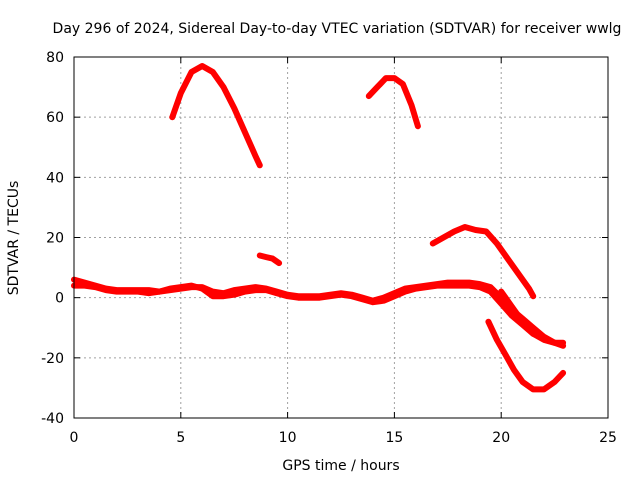 Image resolution: width=640 pixels, height=480 pixels. I want to click on series-main-band-b, so click(319, 314).